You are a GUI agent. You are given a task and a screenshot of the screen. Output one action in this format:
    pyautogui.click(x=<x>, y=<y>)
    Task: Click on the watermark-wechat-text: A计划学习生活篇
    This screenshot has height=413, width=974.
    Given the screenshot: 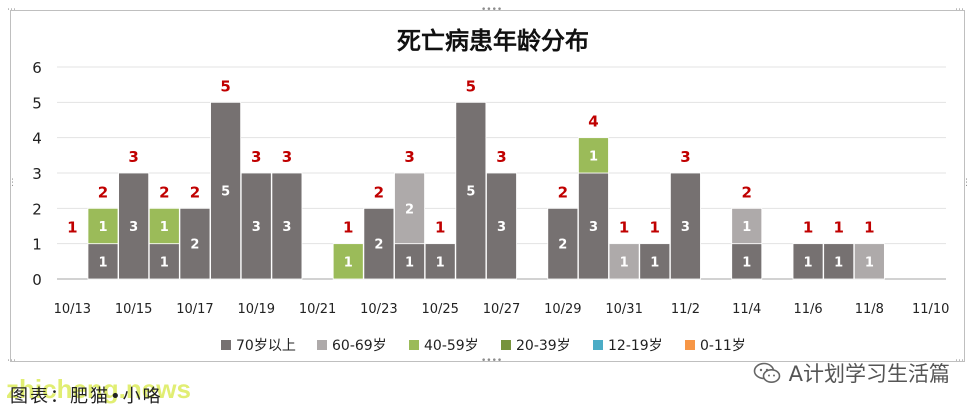 What is the action you would take?
    pyautogui.click(x=869, y=374)
    